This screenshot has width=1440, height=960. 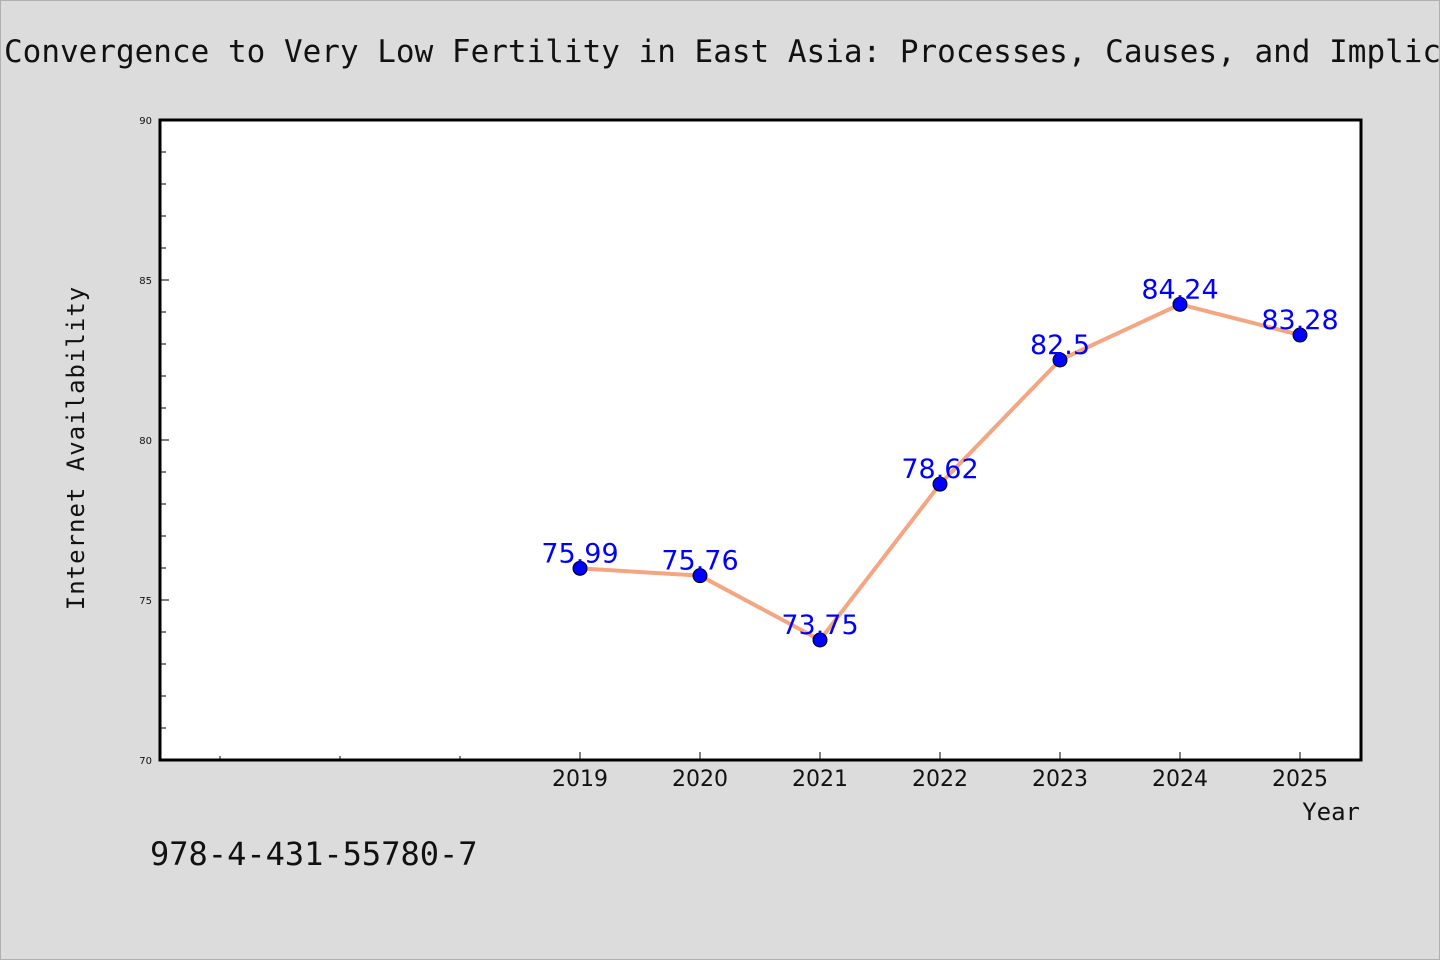 I want to click on isbn-text: 978-4-431-55780-7, so click(x=314, y=854).